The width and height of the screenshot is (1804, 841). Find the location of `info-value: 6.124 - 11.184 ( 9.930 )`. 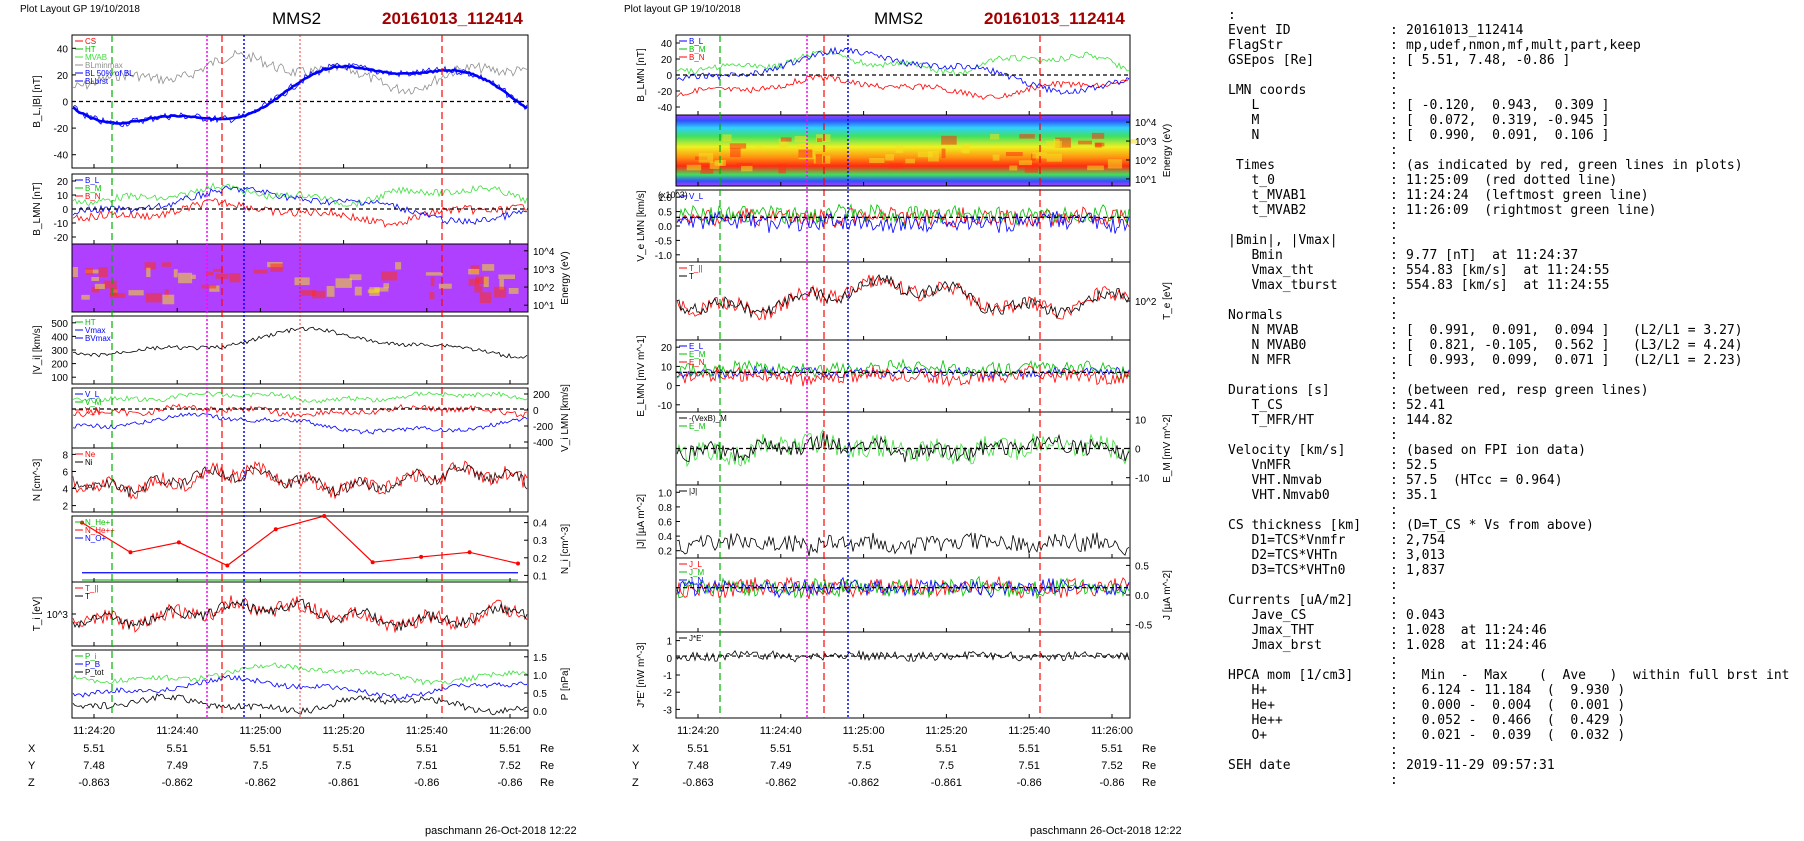

info-value: 6.124 - 11.184 ( 9.930 ) is located at coordinates (1516, 690).